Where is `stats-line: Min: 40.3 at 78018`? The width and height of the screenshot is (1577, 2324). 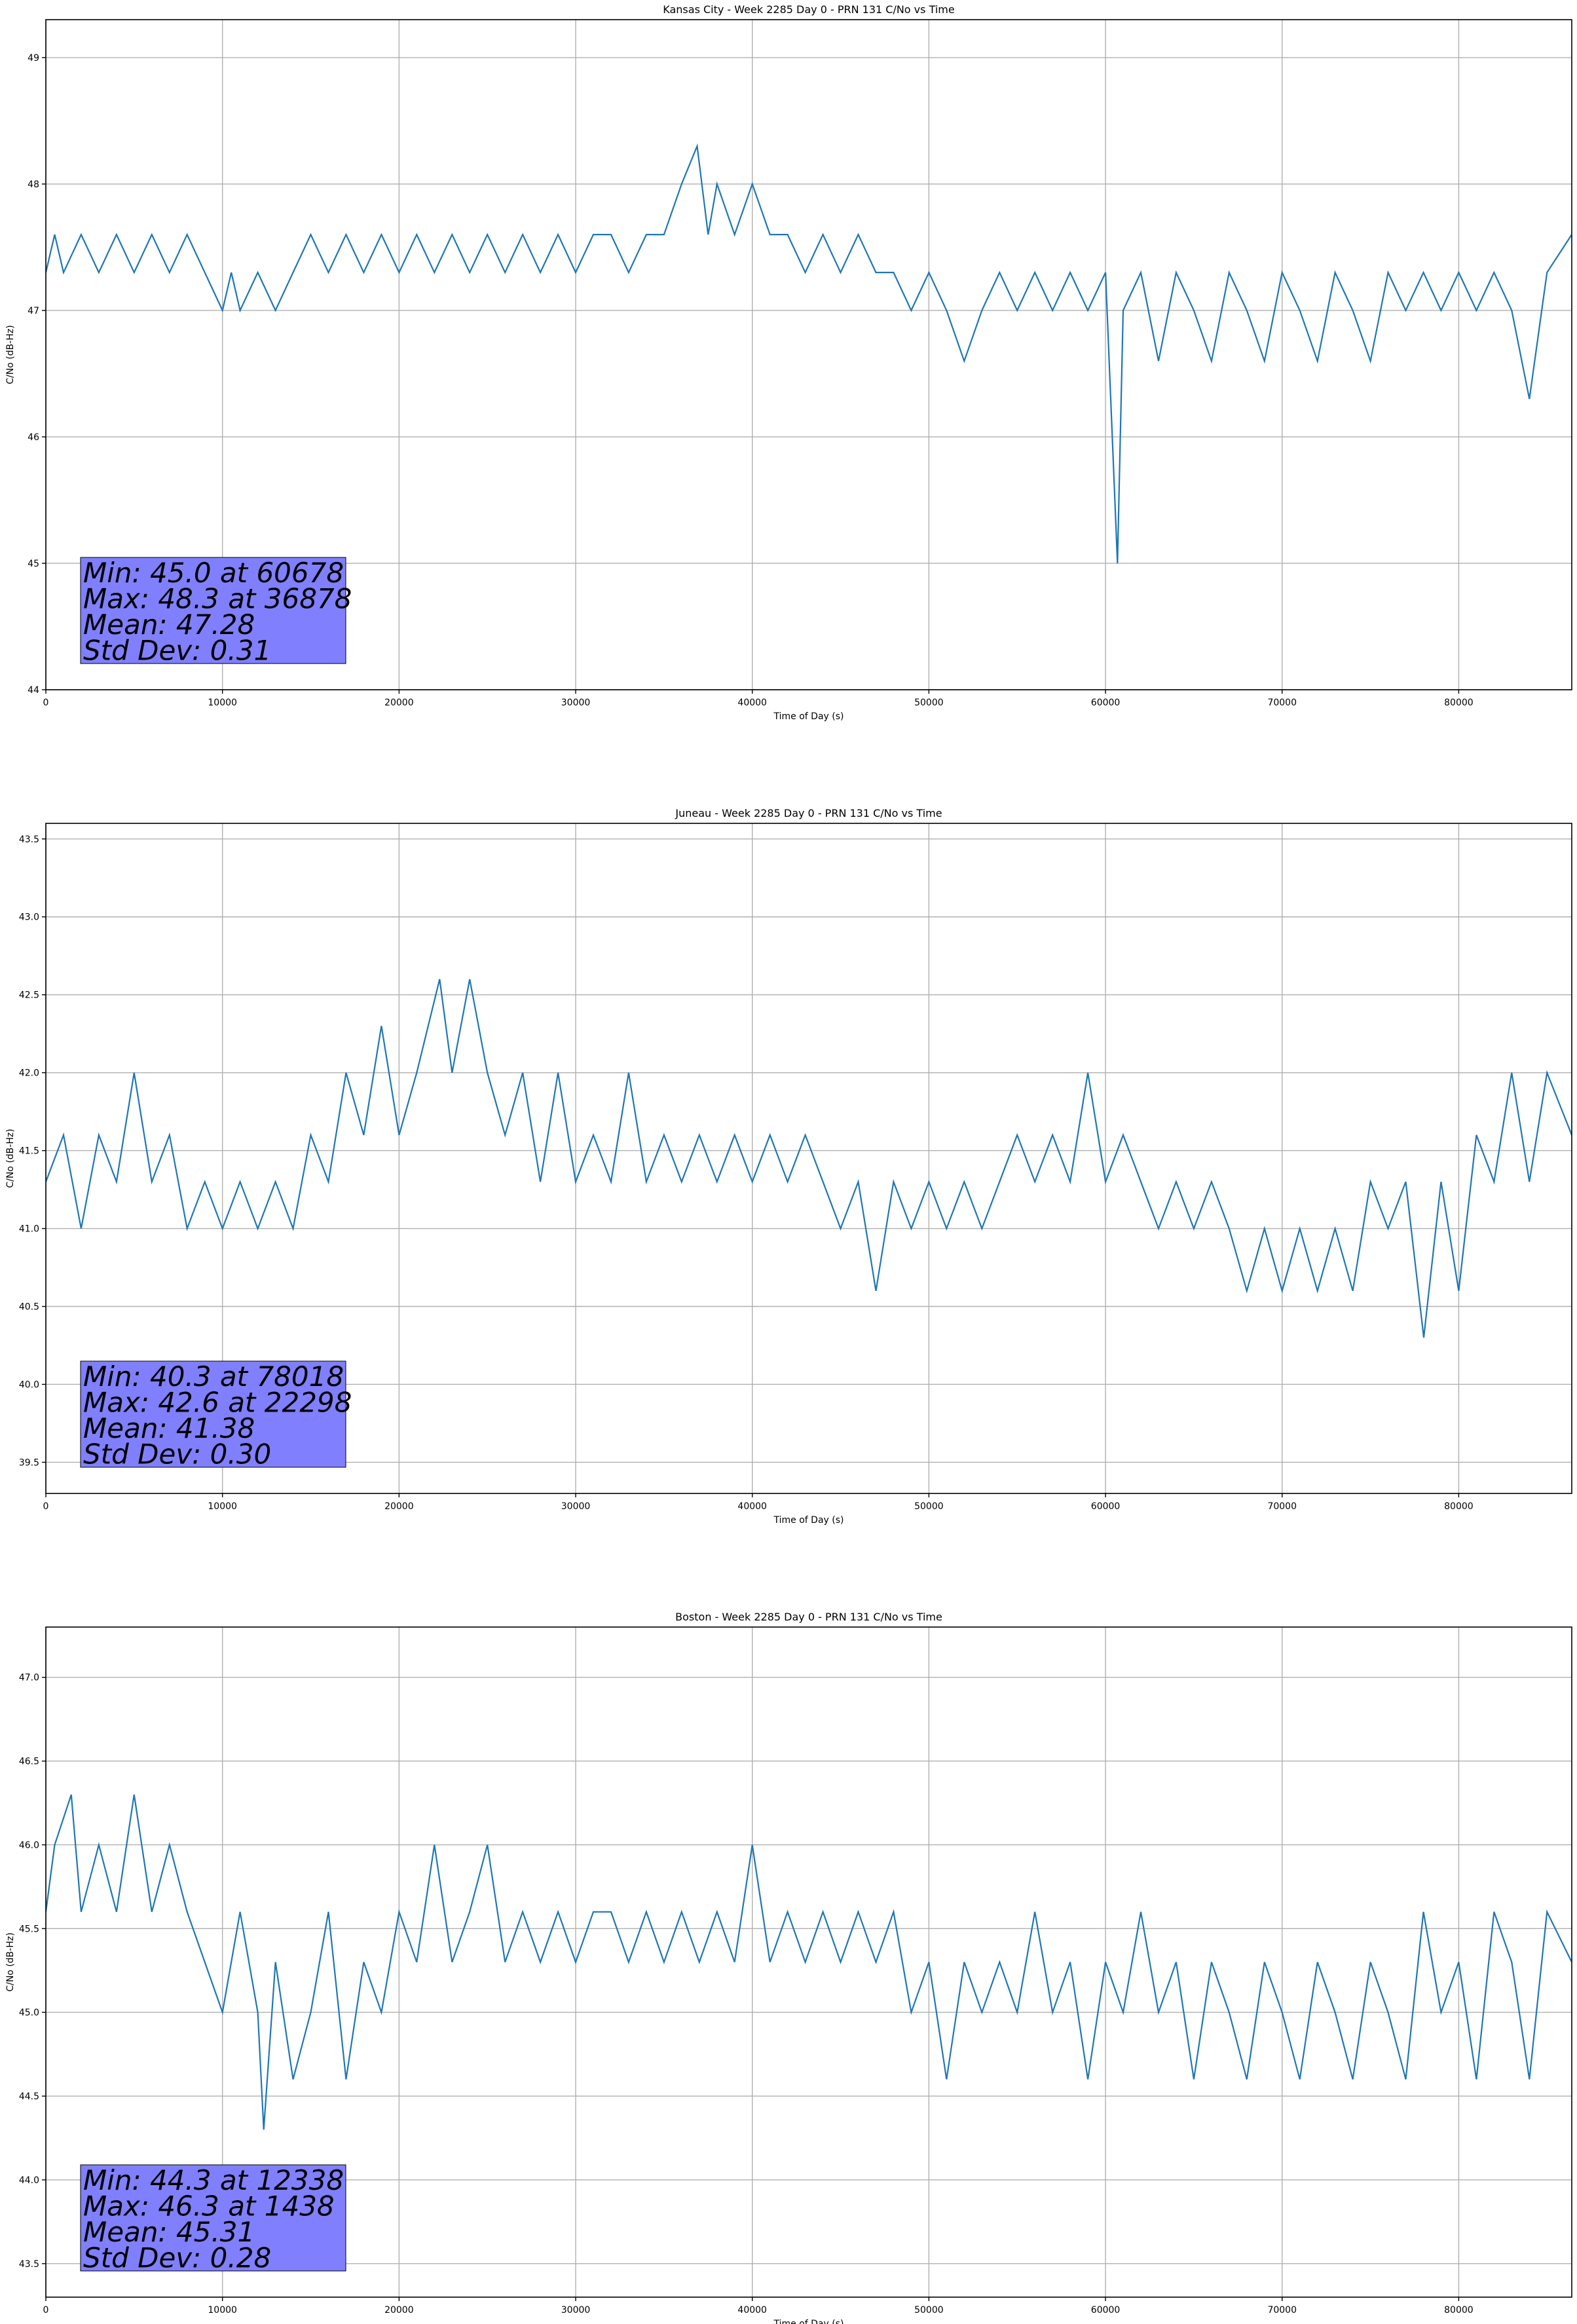
stats-line: Min: 40.3 at 78018 is located at coordinates (213, 1376).